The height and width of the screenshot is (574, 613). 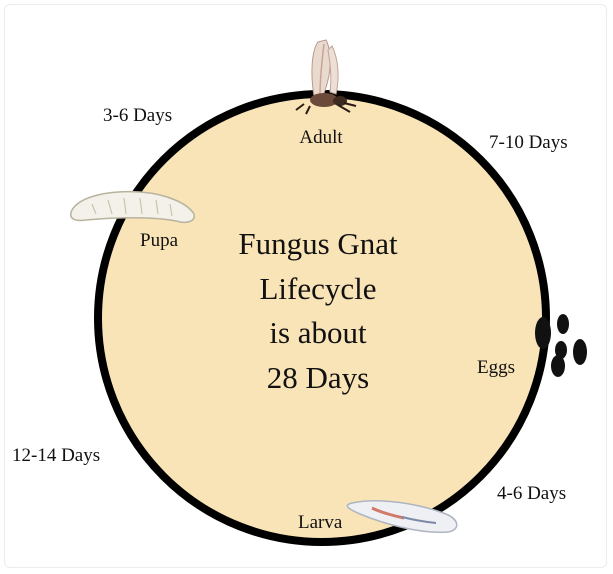 I want to click on duration-larva-to-pupa: 12-14 Days, so click(x=56, y=455).